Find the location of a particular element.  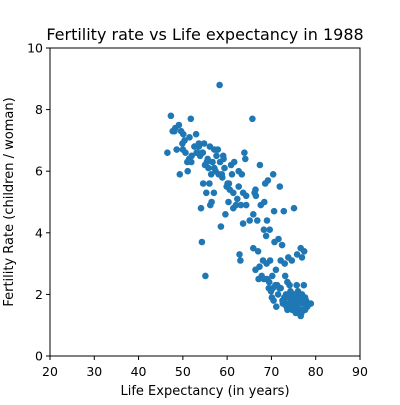

x-axis-label: Life Expectancy (in years) is located at coordinates (204, 391).